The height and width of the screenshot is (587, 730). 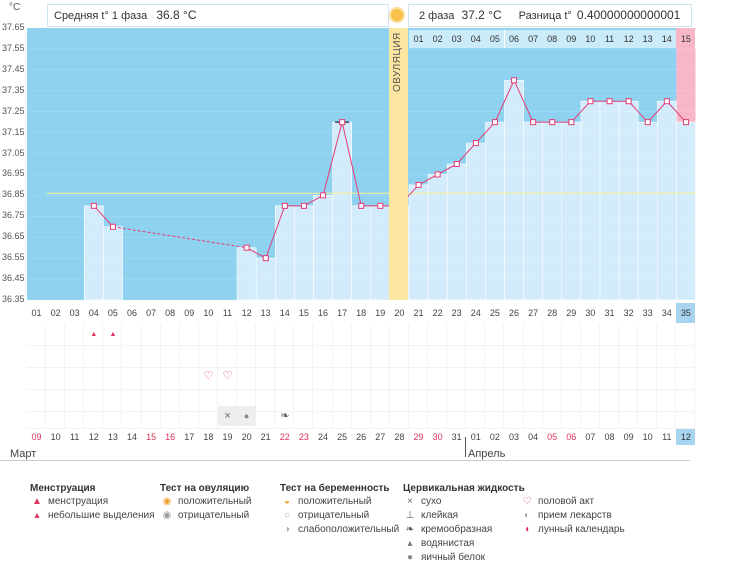 What do you see at coordinates (361, 313) in the screenshot?
I see `cycle-day: 18` at bounding box center [361, 313].